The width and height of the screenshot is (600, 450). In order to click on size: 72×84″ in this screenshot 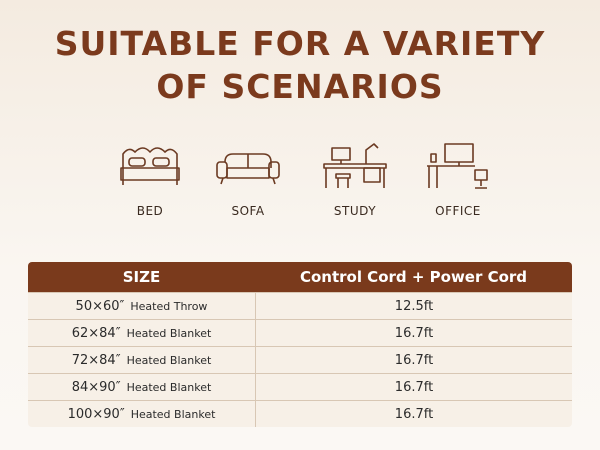, I will do `click(96, 360)`.